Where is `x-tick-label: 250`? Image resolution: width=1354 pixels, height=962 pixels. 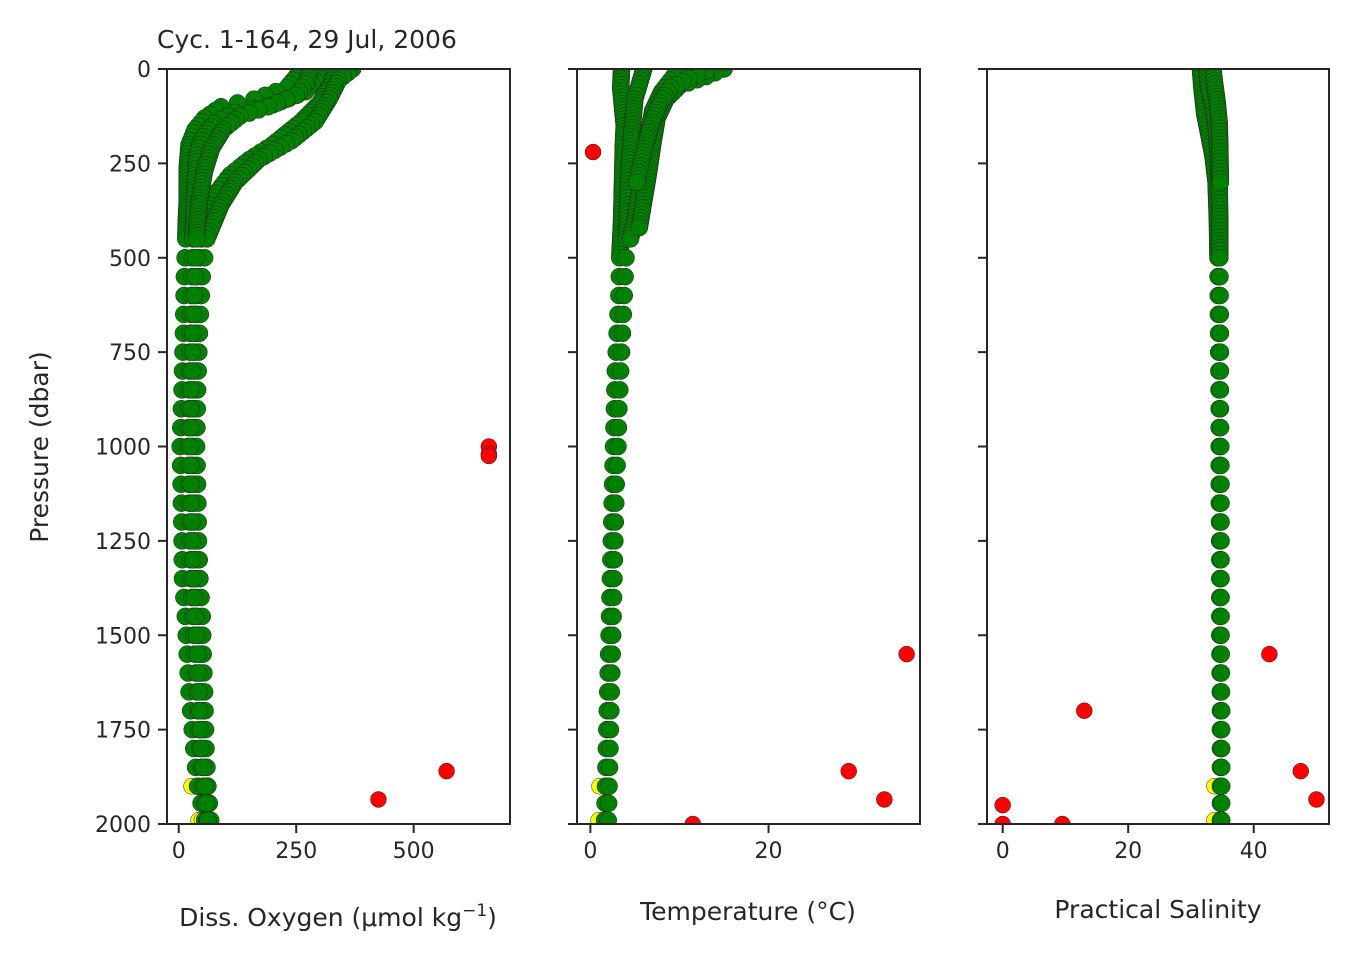
x-tick-label: 250 is located at coordinates (296, 851).